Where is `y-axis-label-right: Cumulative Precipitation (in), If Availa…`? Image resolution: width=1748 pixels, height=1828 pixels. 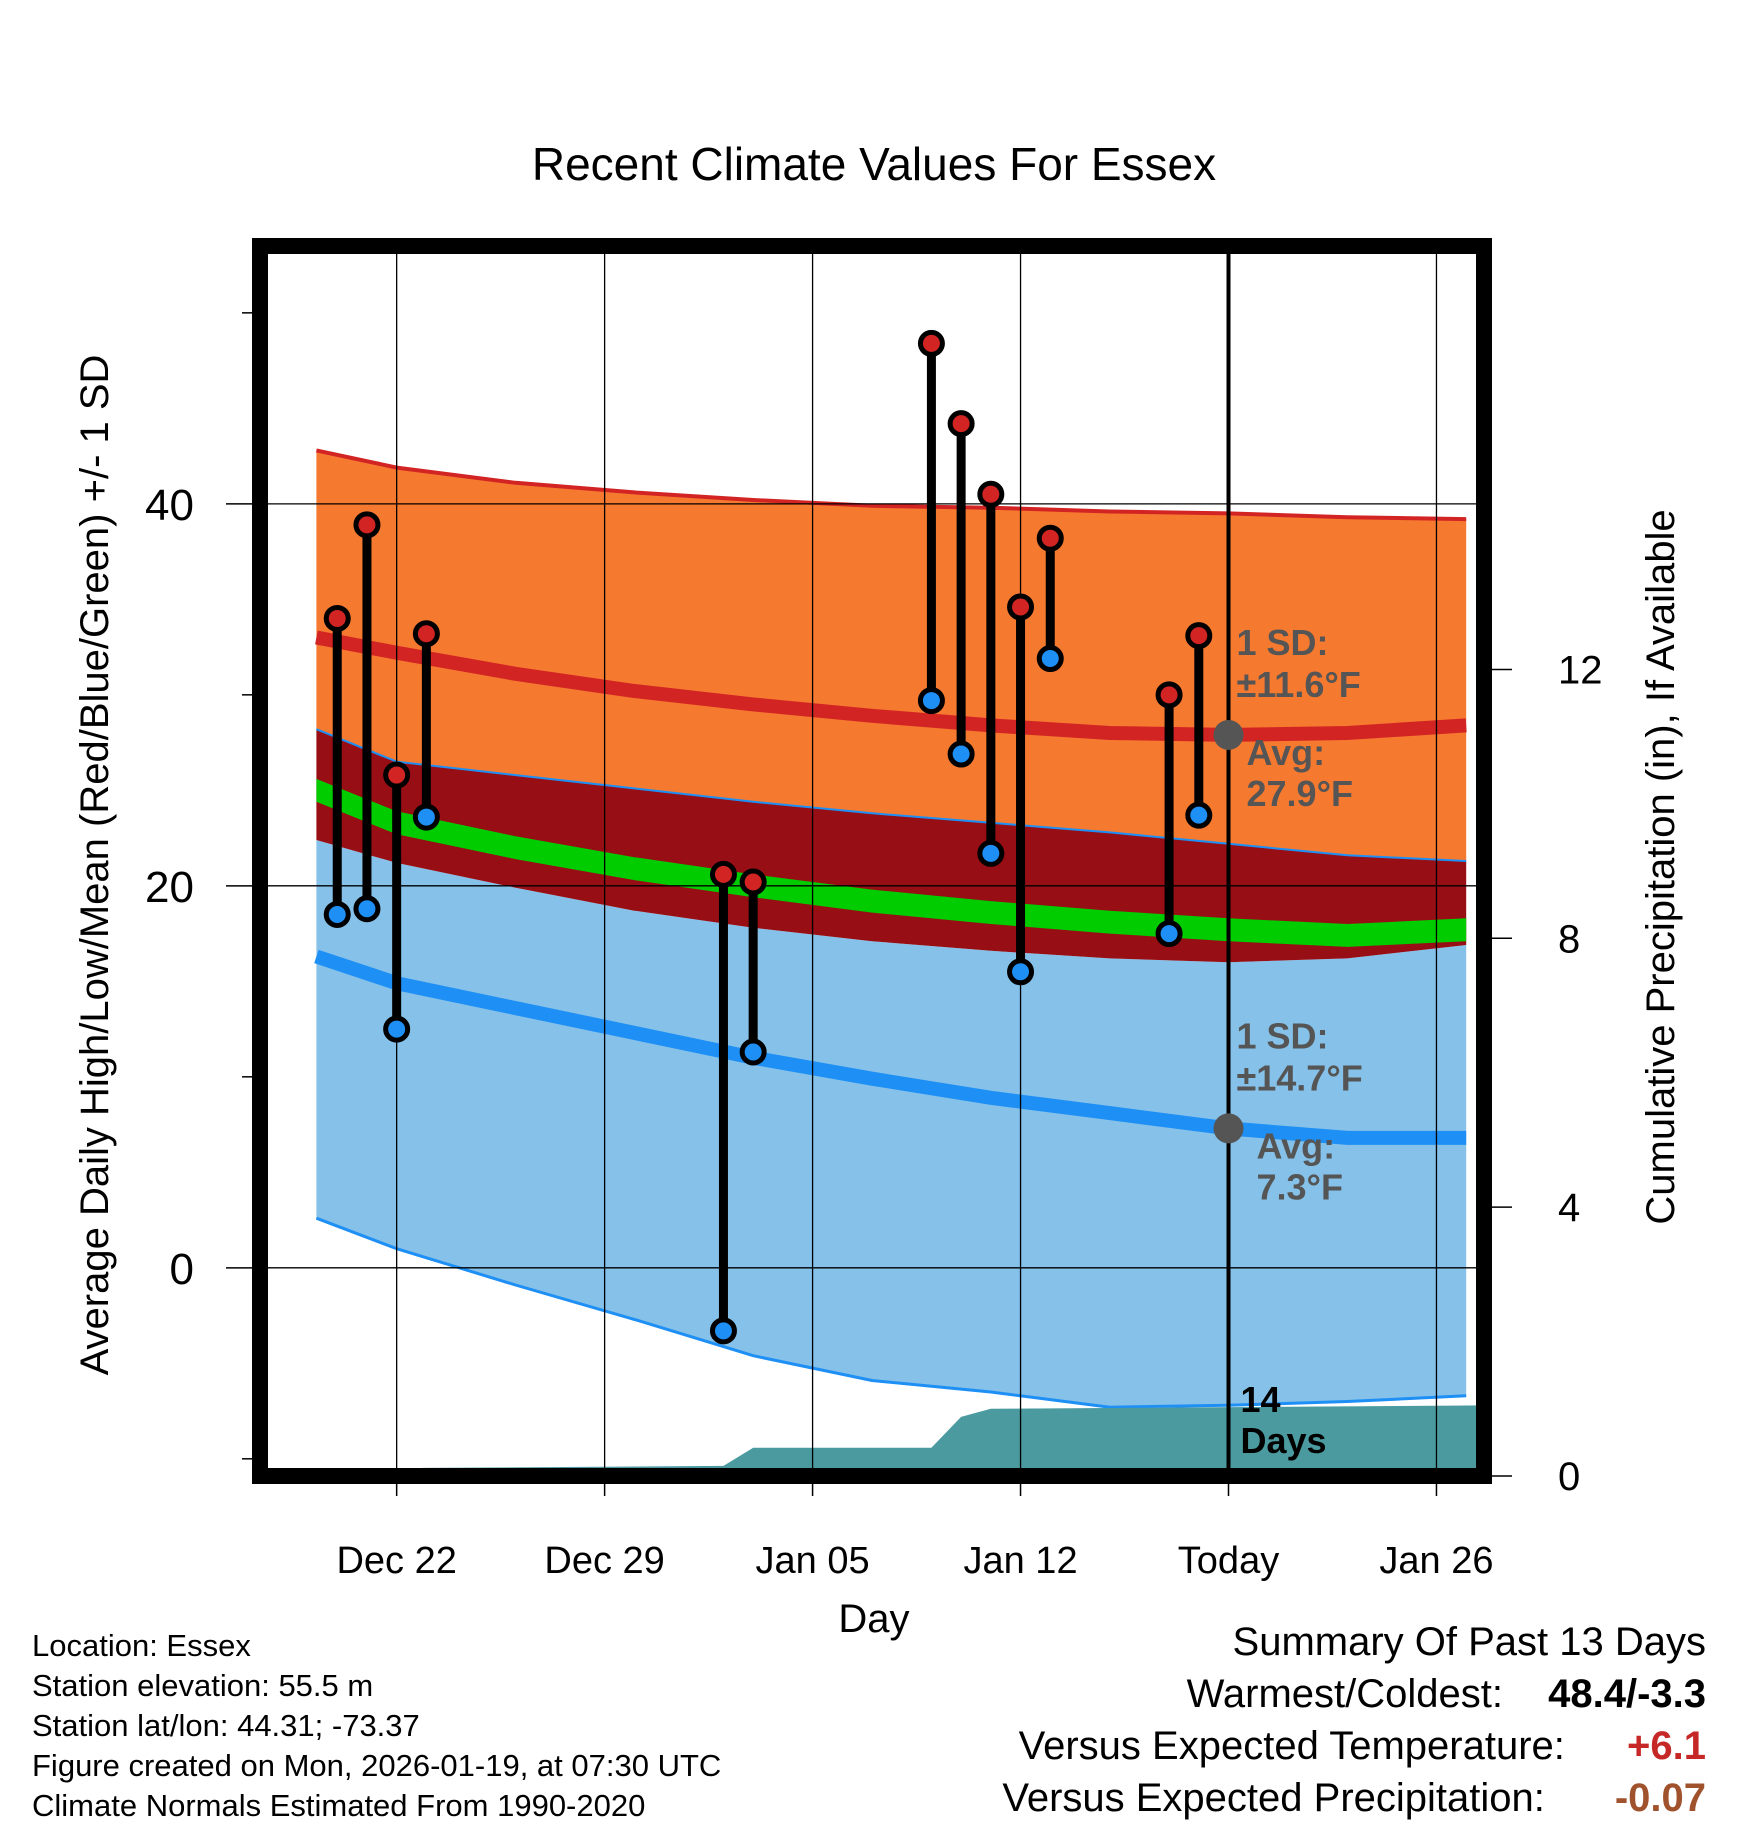 y-axis-label-right: Cumulative Precipitation (in), If Availa… is located at coordinates (1661, 866).